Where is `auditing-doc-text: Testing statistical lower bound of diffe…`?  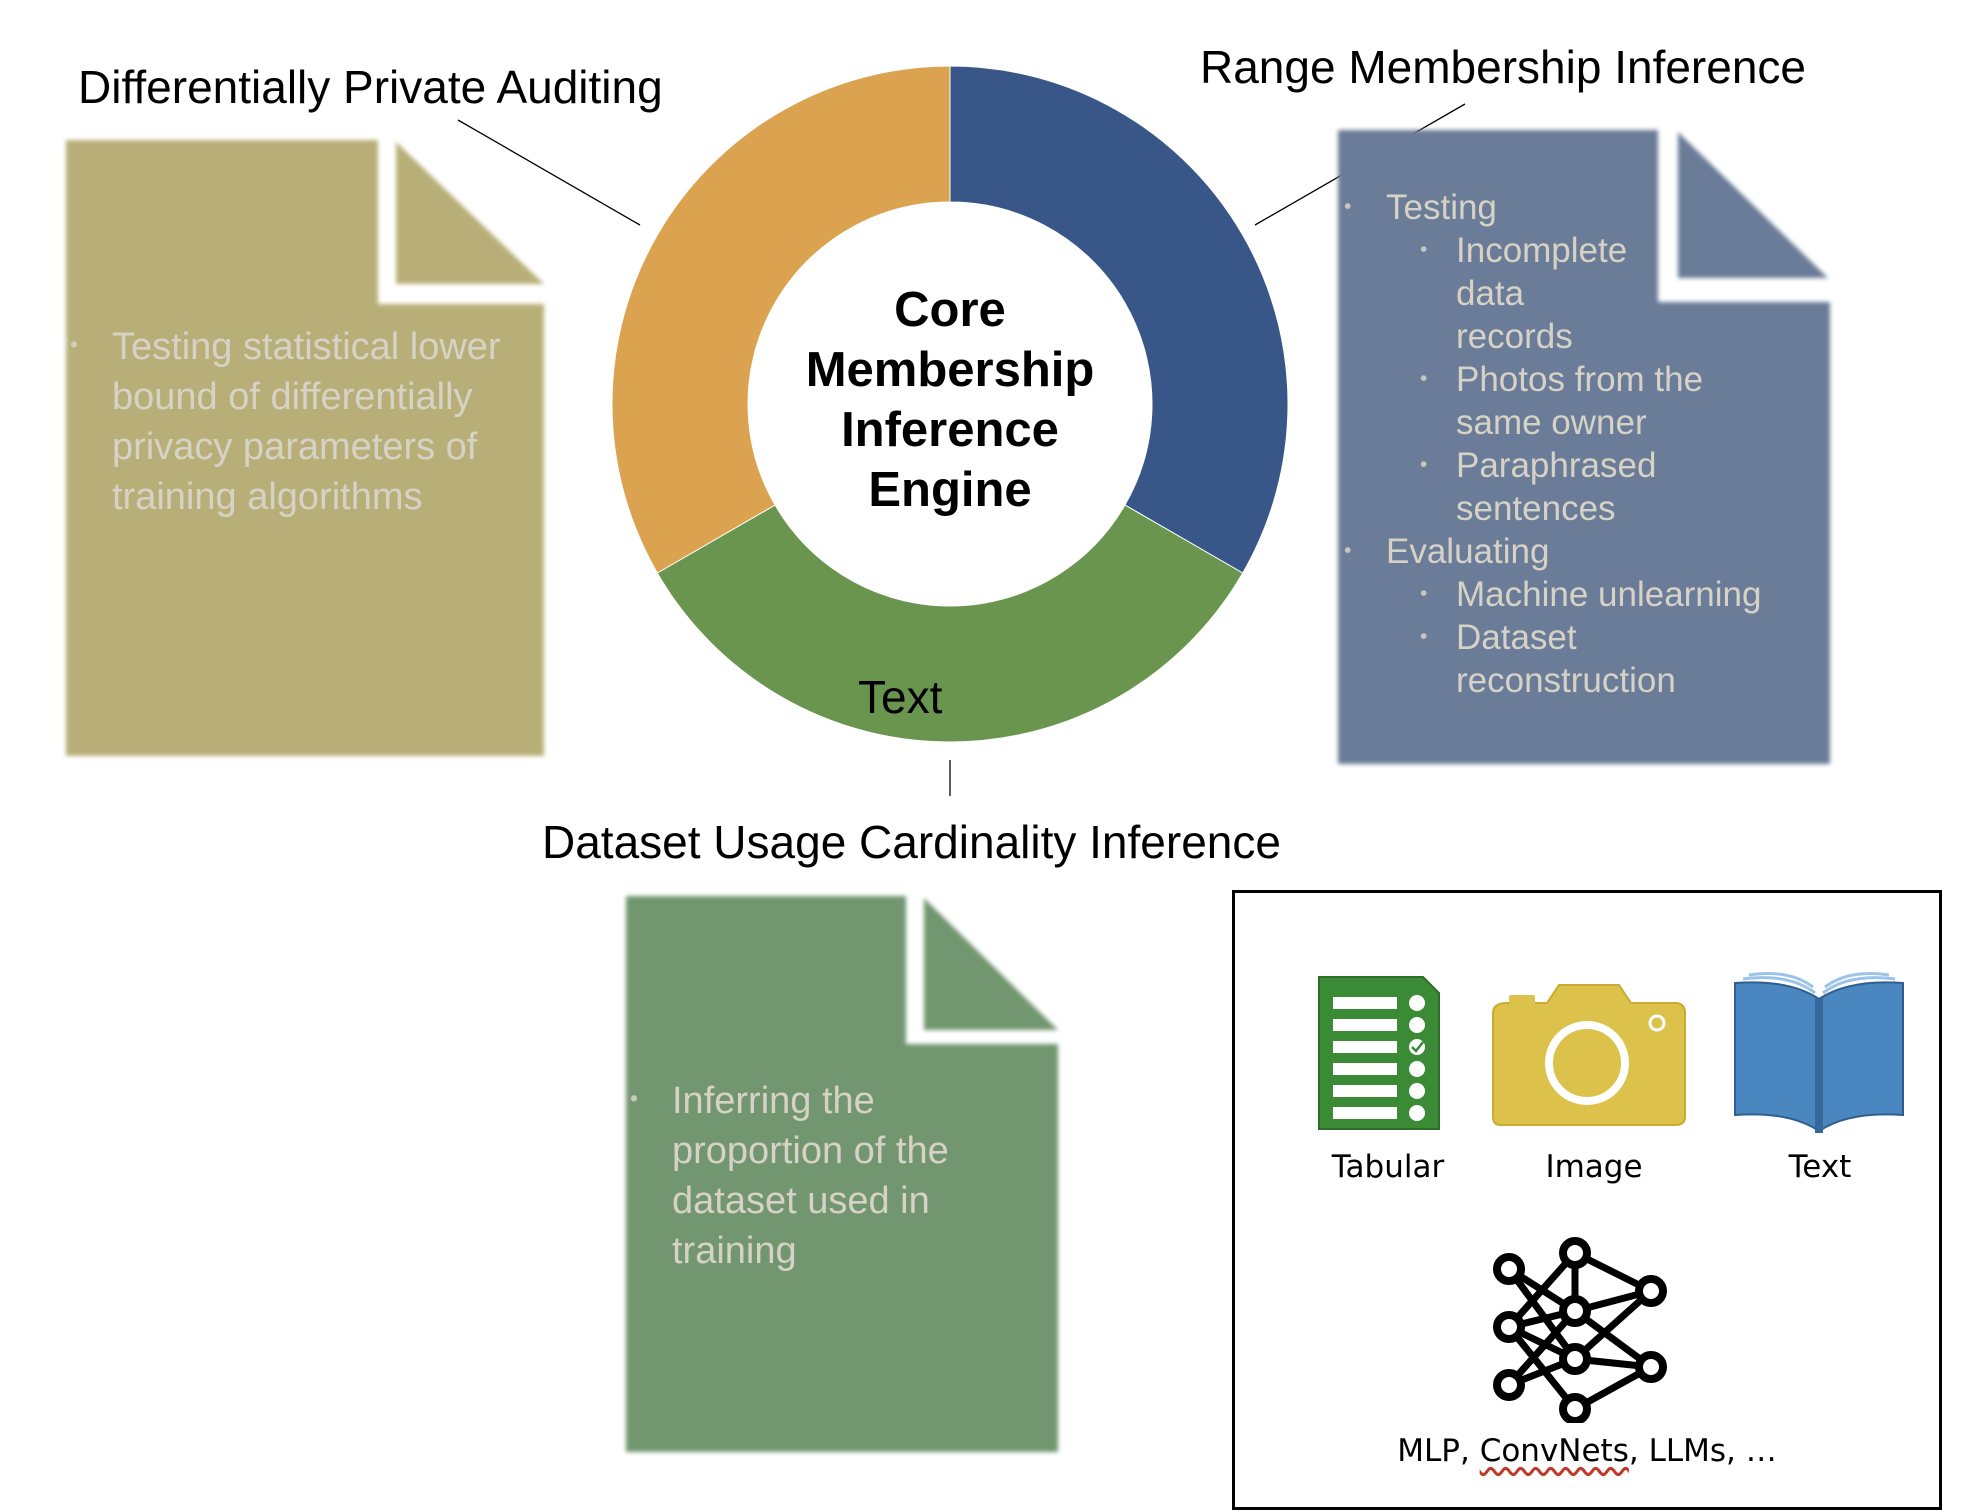
auditing-doc-text: Testing statistical lower bound of diffe… is located at coordinates (301, 422).